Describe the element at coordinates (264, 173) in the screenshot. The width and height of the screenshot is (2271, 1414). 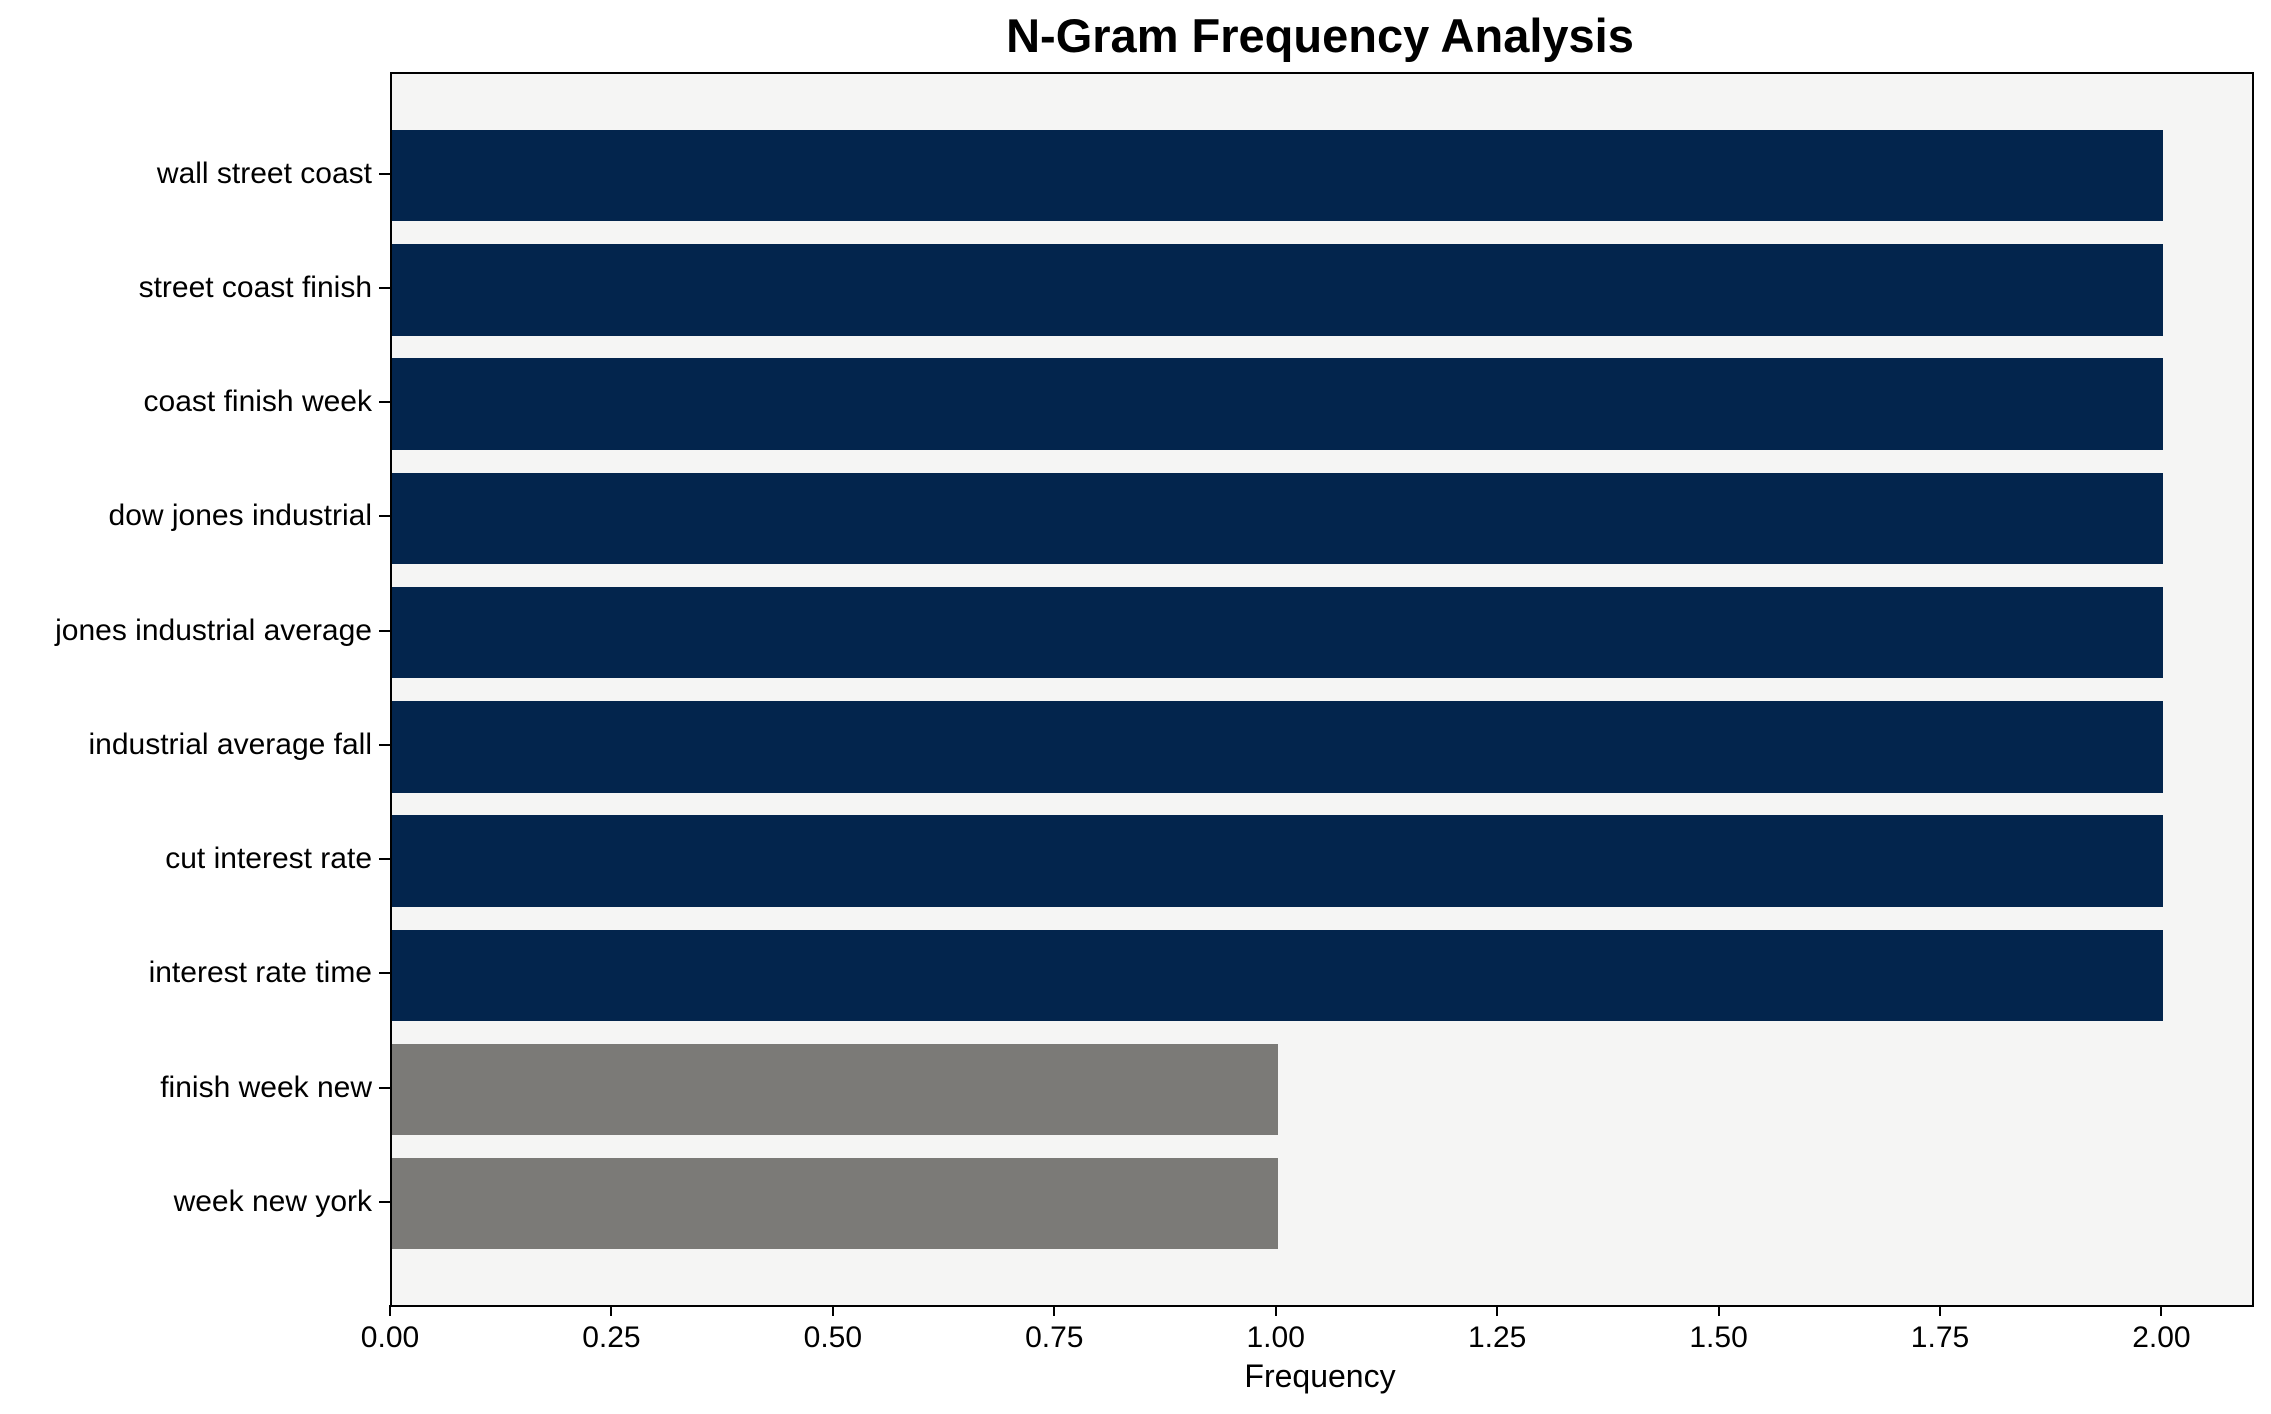
I see `y-tick-label: wall street coast` at that location.